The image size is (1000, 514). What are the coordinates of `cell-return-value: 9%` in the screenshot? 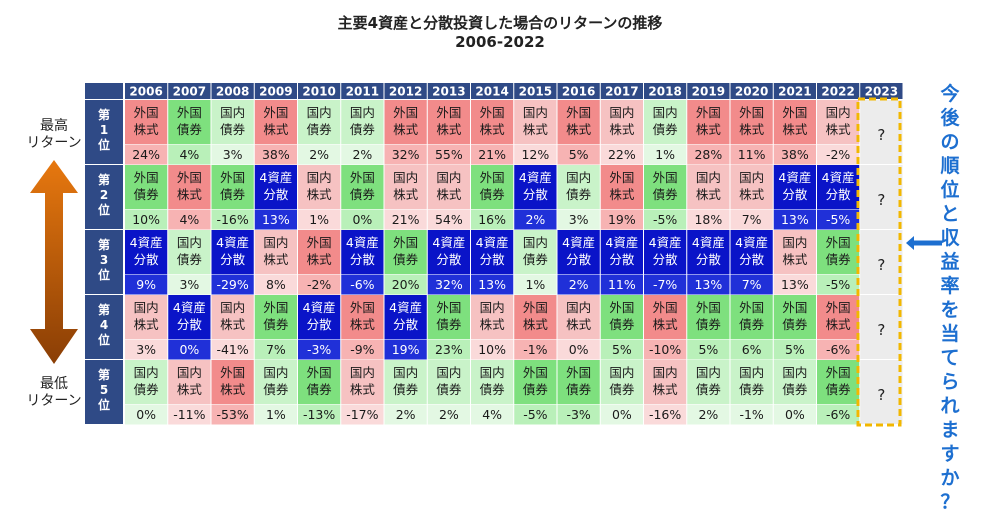 It's located at (146, 284).